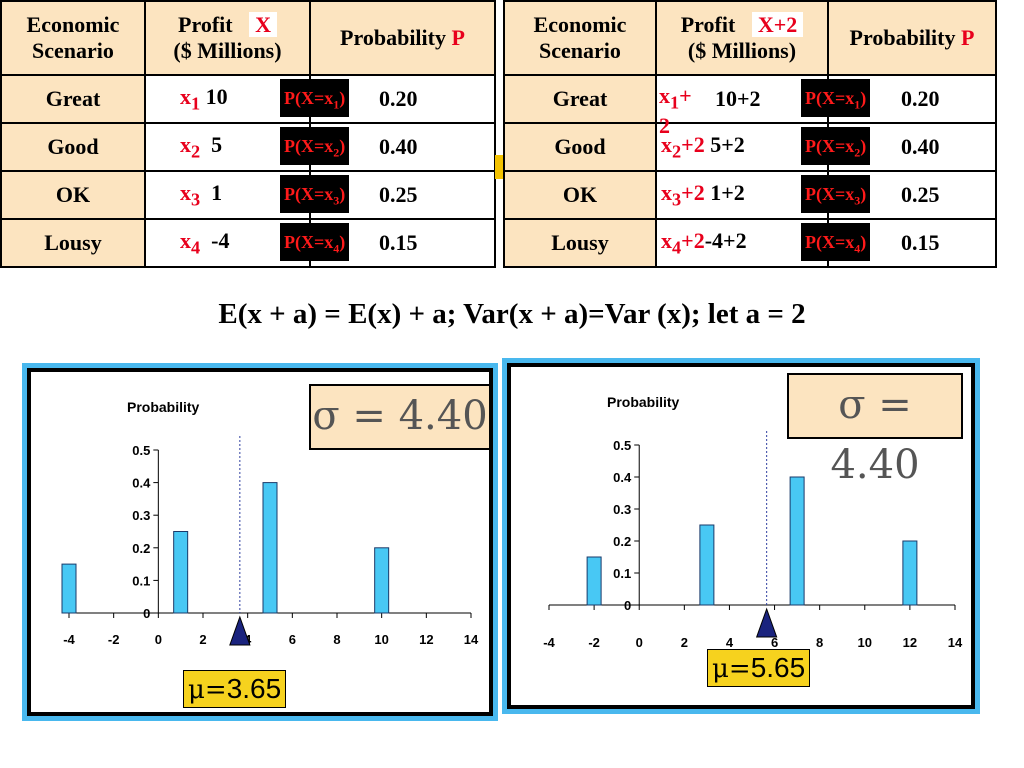 This screenshot has height=768, width=1024. Describe the element at coordinates (759, 668) in the screenshot. I see `mu-box: μ=5.65` at that location.